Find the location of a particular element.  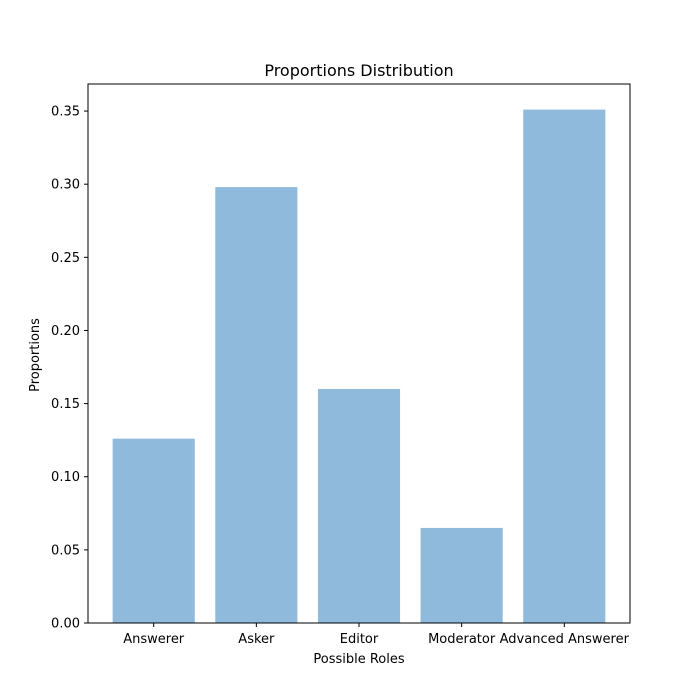

bar-moderator is located at coordinates (461, 575).